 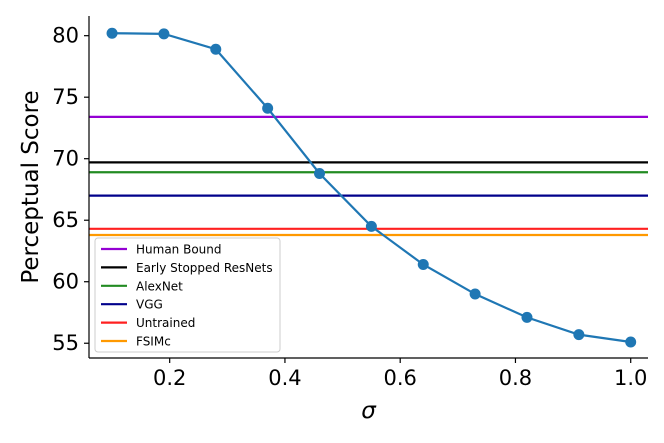 What do you see at coordinates (65, 343) in the screenshot?
I see `y-tick-label: 55` at bounding box center [65, 343].